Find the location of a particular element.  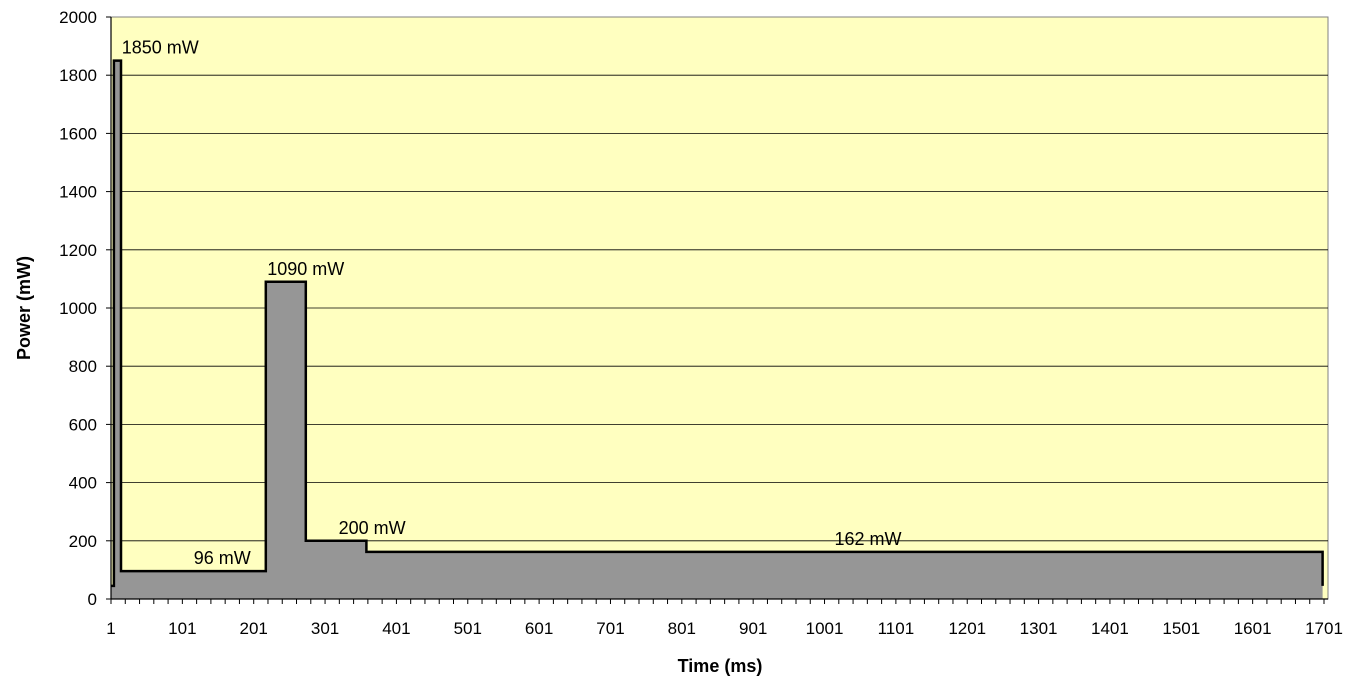

x-tick-label: 901 is located at coordinates (753, 628).